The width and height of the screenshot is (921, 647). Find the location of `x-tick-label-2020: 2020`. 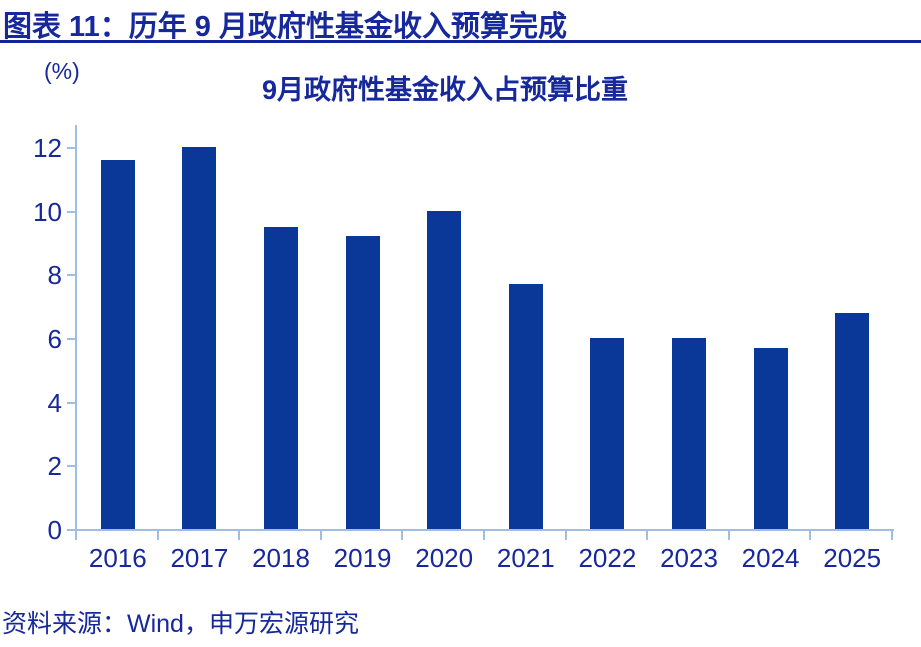

x-tick-label-2020: 2020 is located at coordinates (444, 558).